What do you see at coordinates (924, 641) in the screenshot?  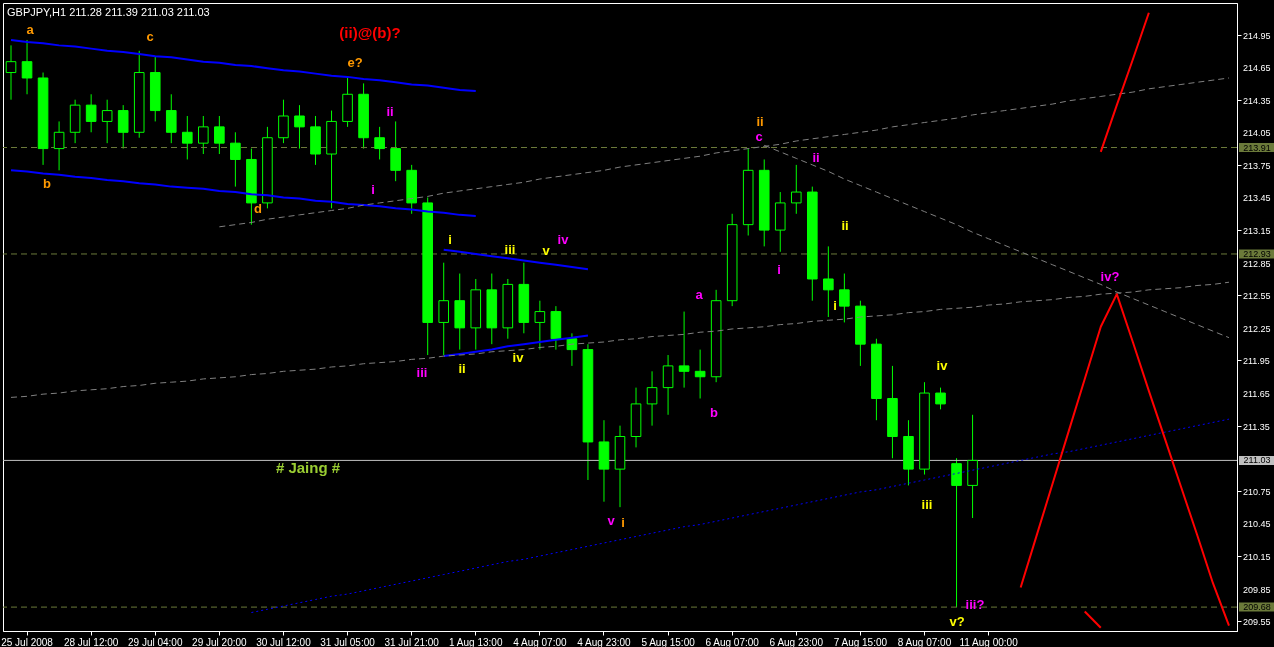 I see `x-tick-label: 8 Aug 07:00` at bounding box center [924, 641].